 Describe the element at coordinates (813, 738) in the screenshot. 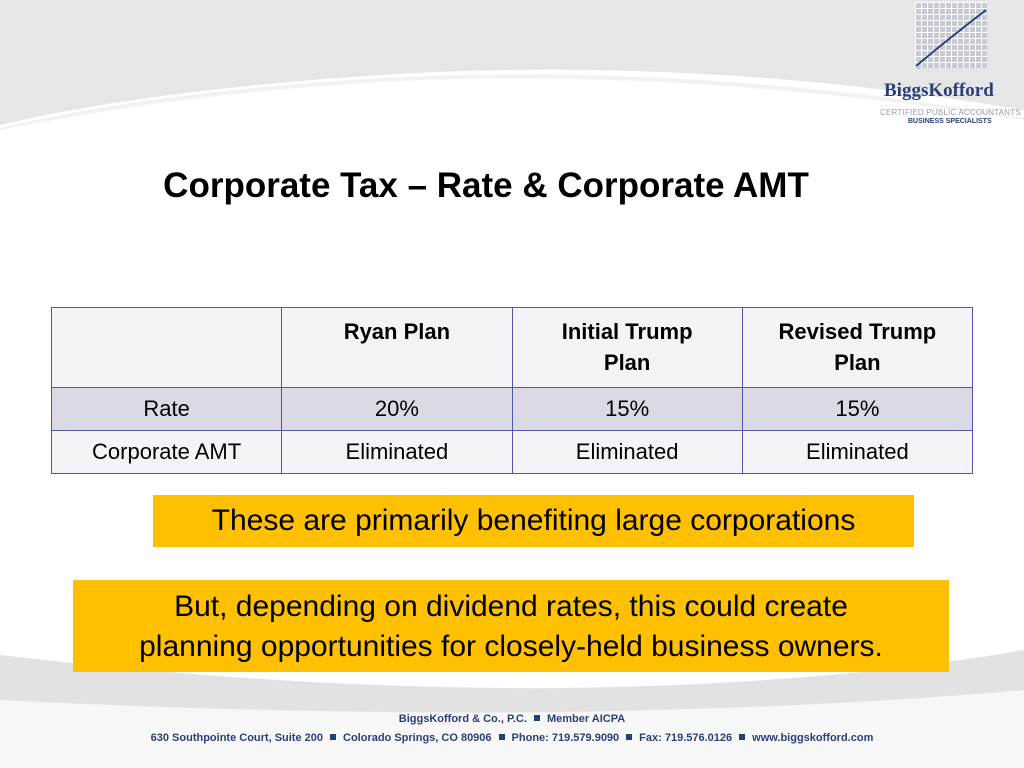

I see `footer-item: www.biggskofford.com` at that location.